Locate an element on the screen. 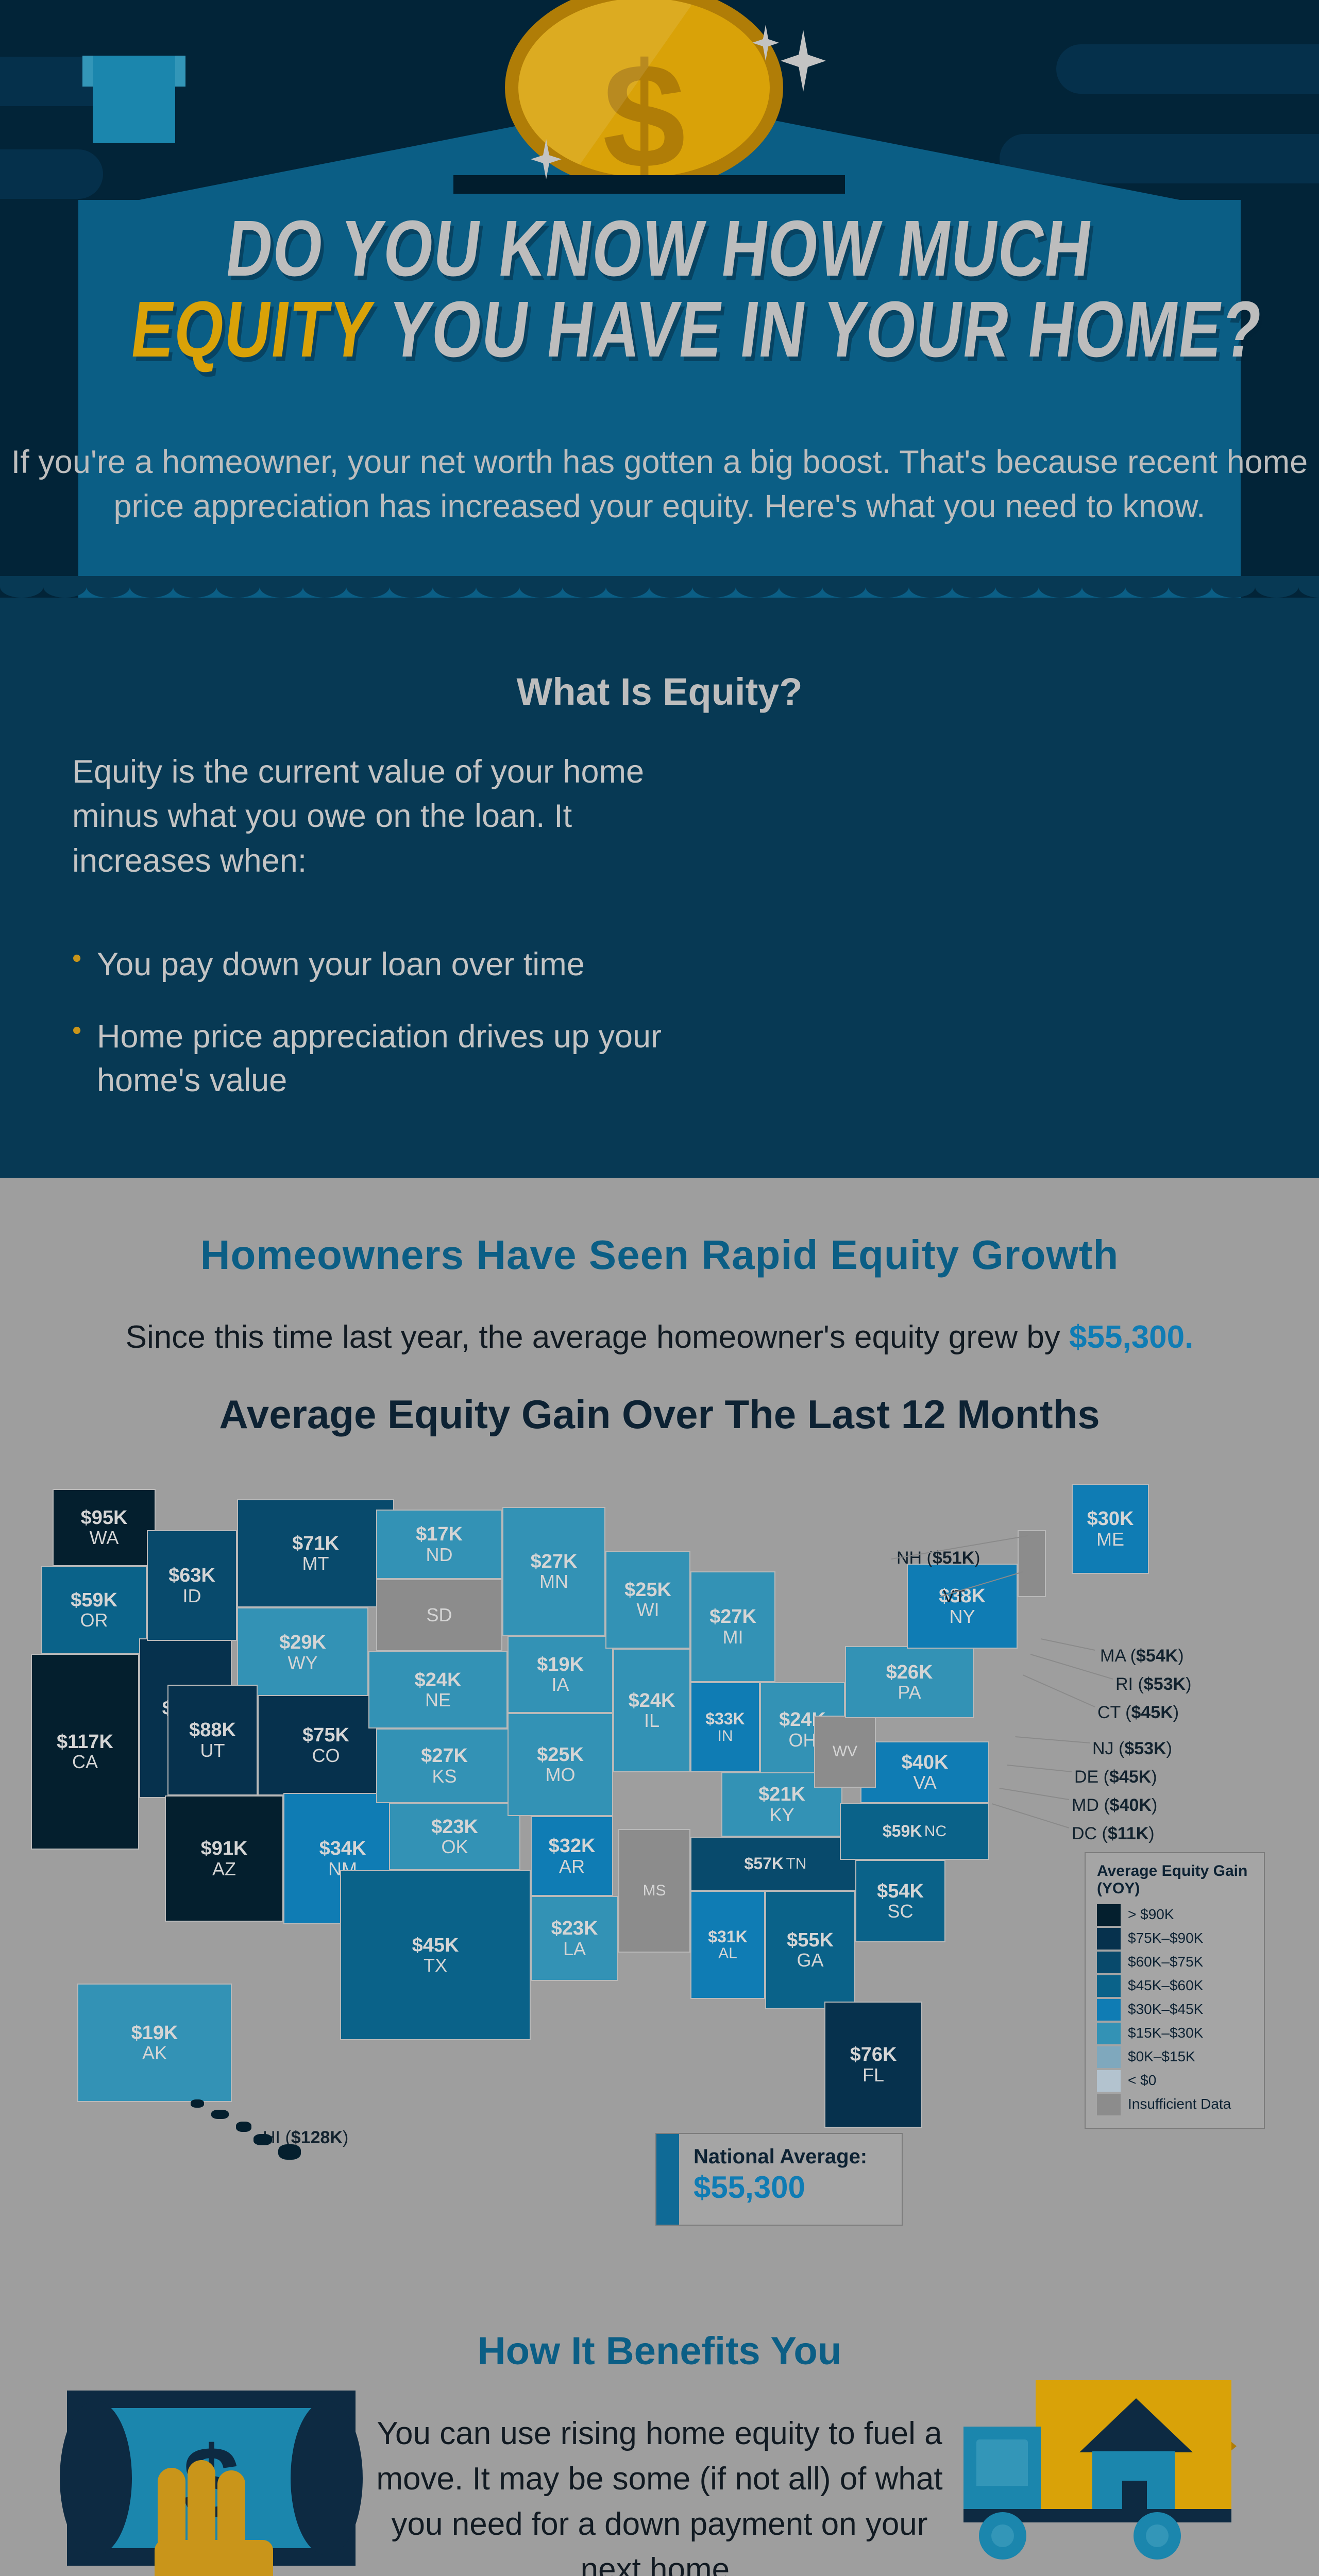 This screenshot has height=2576, width=1319. map-state-mo: $25K MO is located at coordinates (560, 1764).